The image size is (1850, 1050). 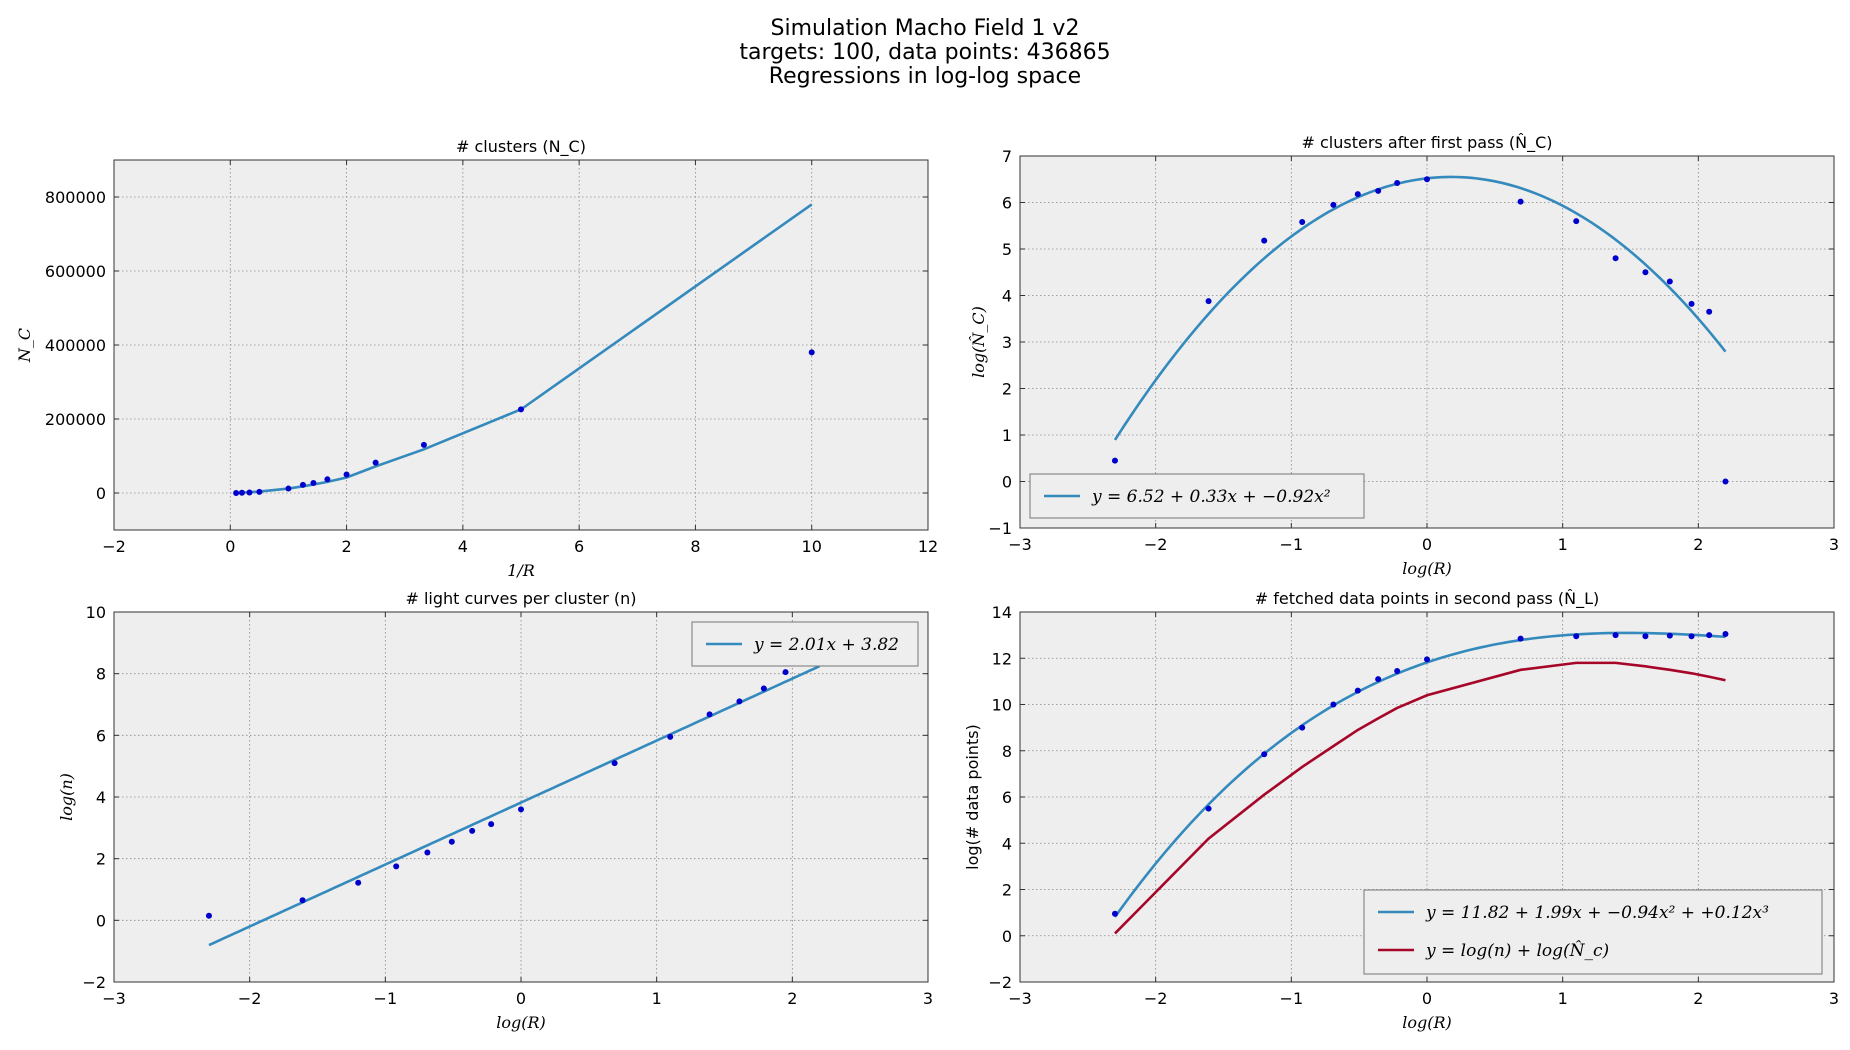 What do you see at coordinates (1007, 843) in the screenshot?
I see `y-tick-label: 4` at bounding box center [1007, 843].